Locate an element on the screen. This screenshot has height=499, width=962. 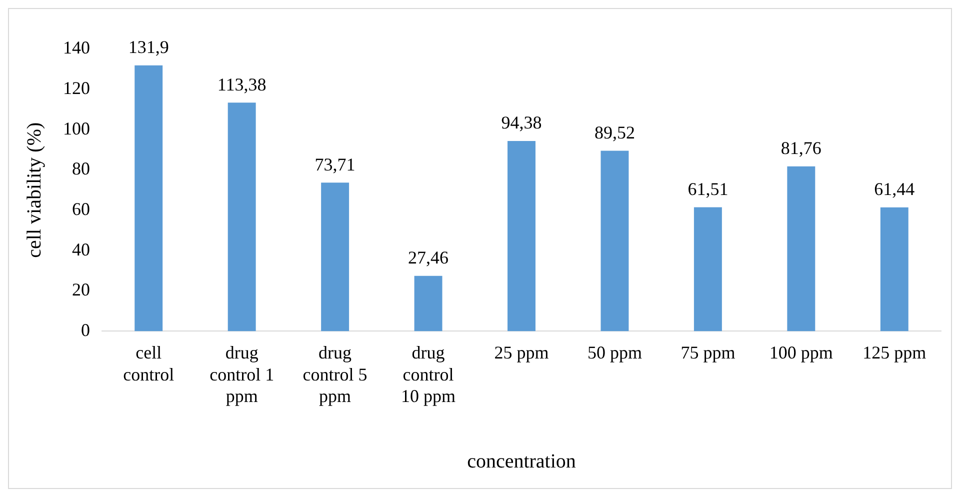
data-label: 81,76 is located at coordinates (801, 148).